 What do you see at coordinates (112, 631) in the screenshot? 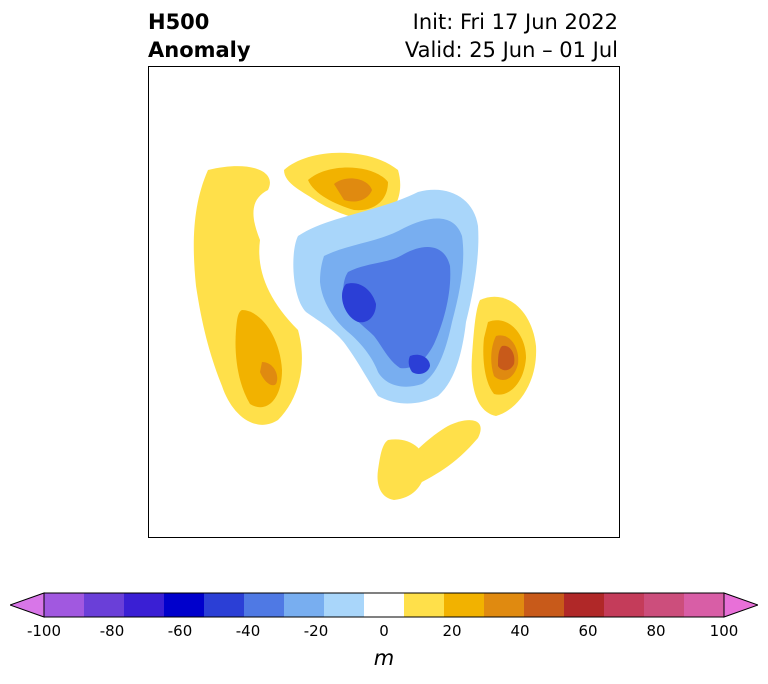
I see `colorbar-tick-label: -80` at bounding box center [112, 631].